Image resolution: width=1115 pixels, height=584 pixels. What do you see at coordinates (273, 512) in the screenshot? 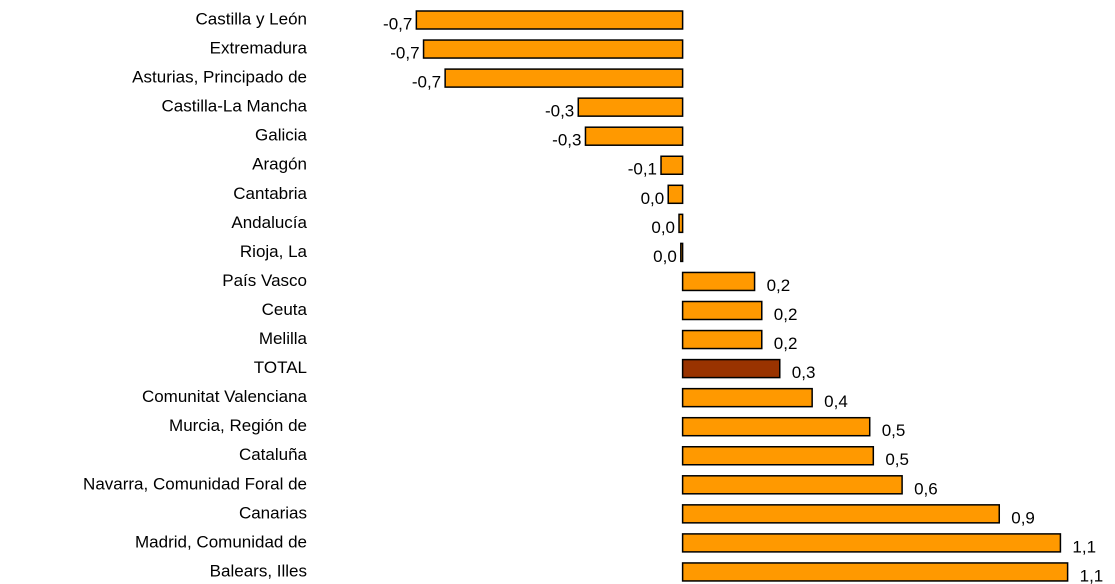
I see `category-label: Canarias` at bounding box center [273, 512].